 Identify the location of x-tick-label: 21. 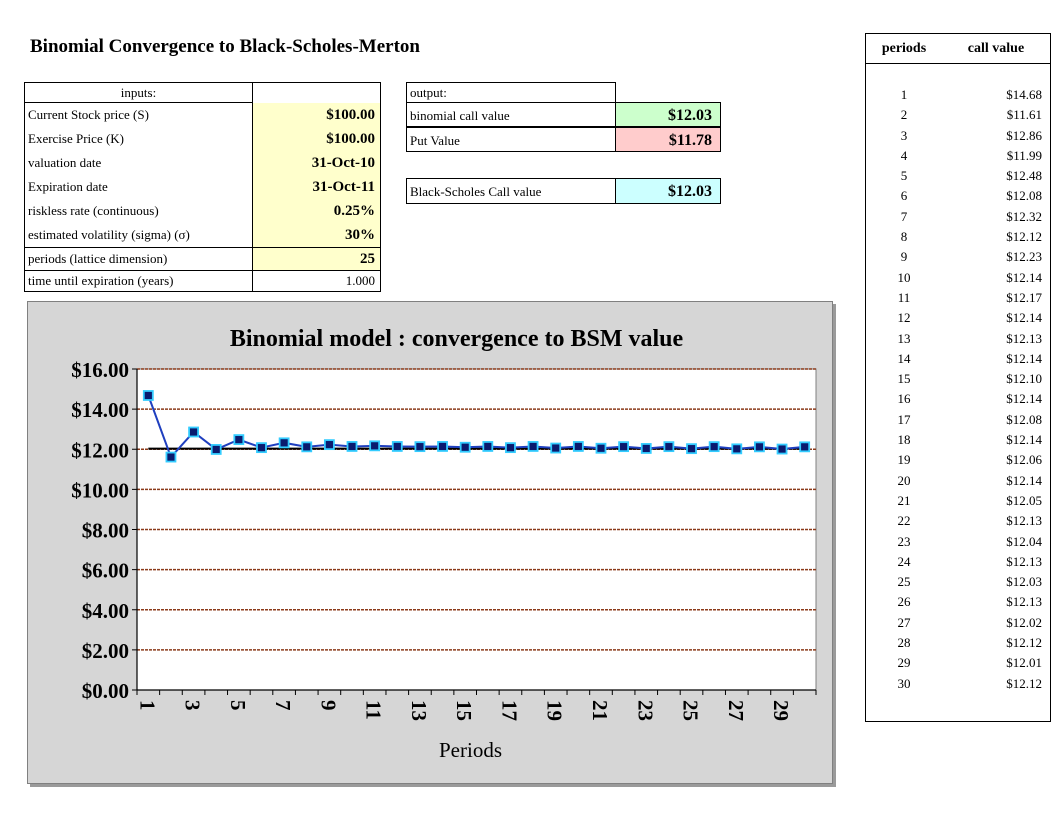
(600, 710).